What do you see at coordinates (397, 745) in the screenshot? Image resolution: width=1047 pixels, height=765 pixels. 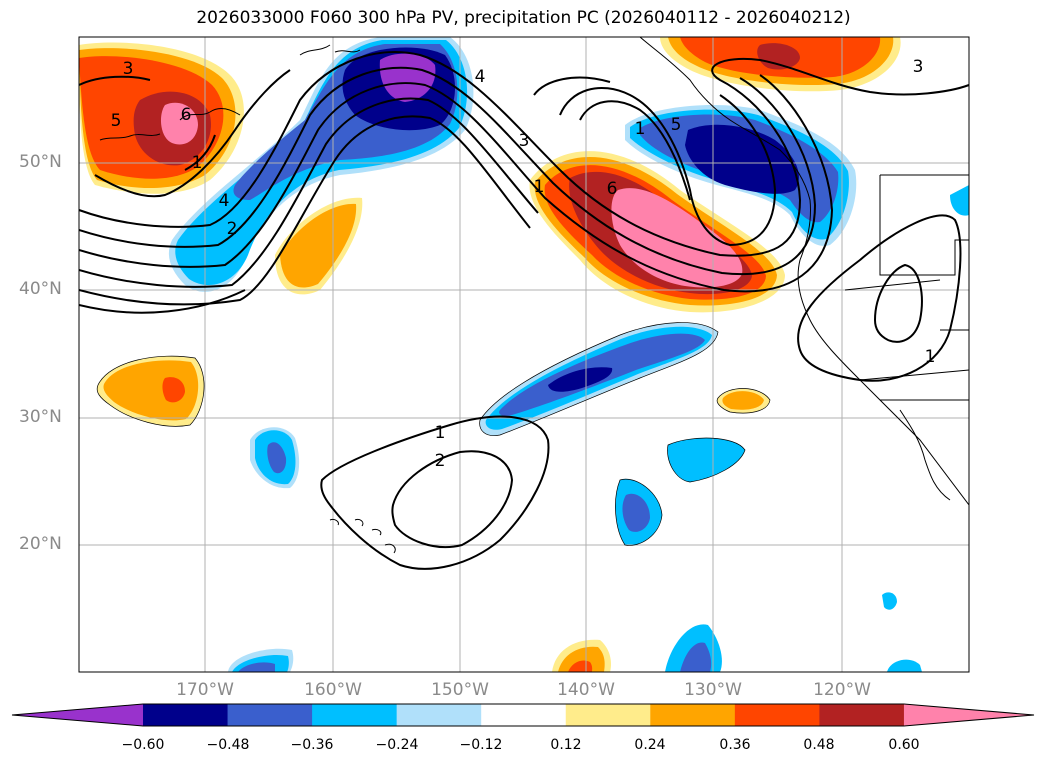 I see `colorbar-tick: −0.24` at bounding box center [397, 745].